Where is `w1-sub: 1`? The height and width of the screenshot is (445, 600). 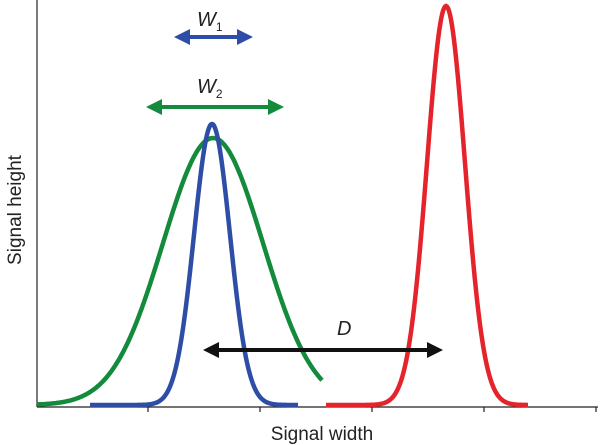
w1-sub: 1 is located at coordinates (219, 27).